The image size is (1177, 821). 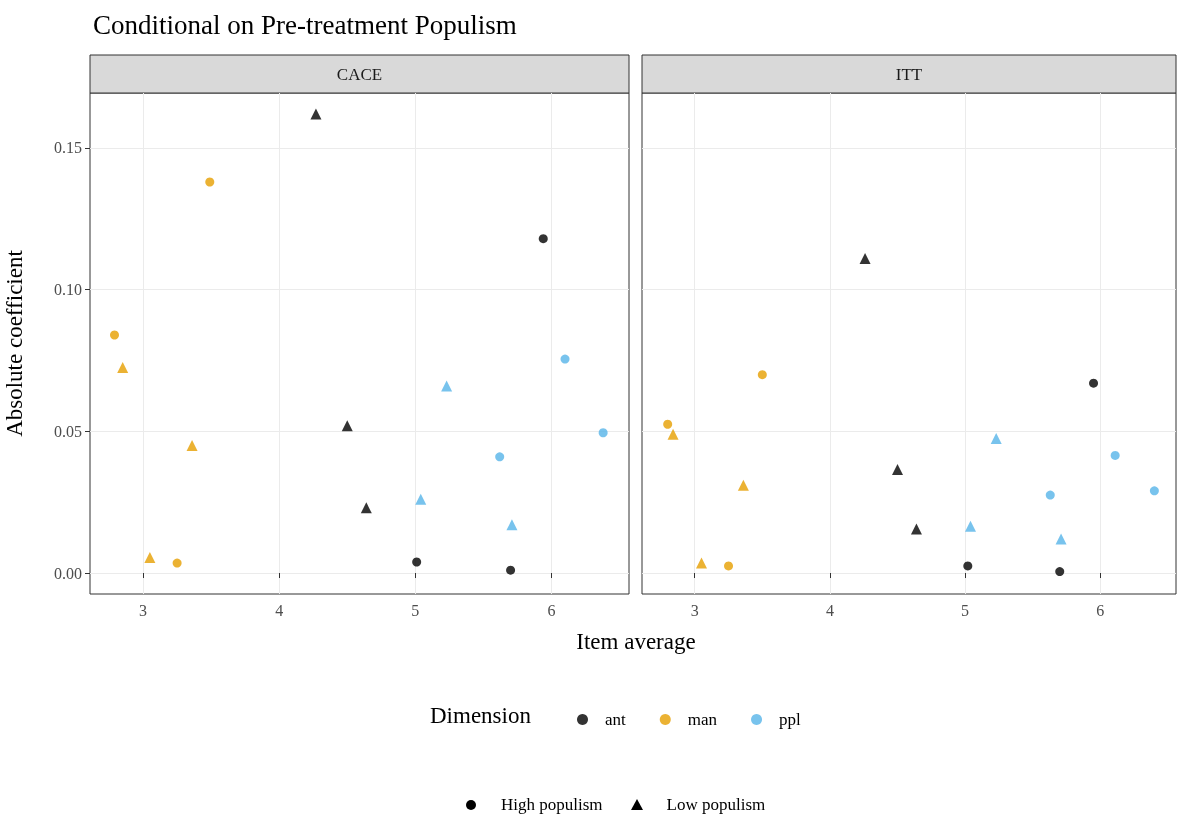 I want to click on legend-label: ant, so click(x=616, y=719).